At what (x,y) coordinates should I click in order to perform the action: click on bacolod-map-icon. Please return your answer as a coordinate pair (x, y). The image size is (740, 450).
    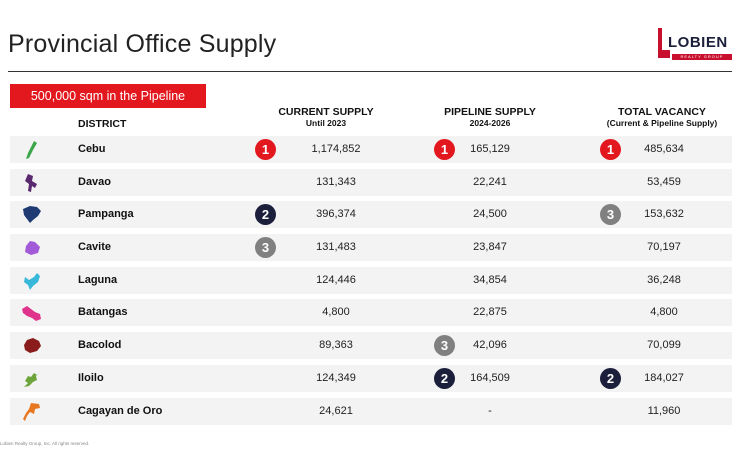
    Looking at the image, I should click on (32, 346).